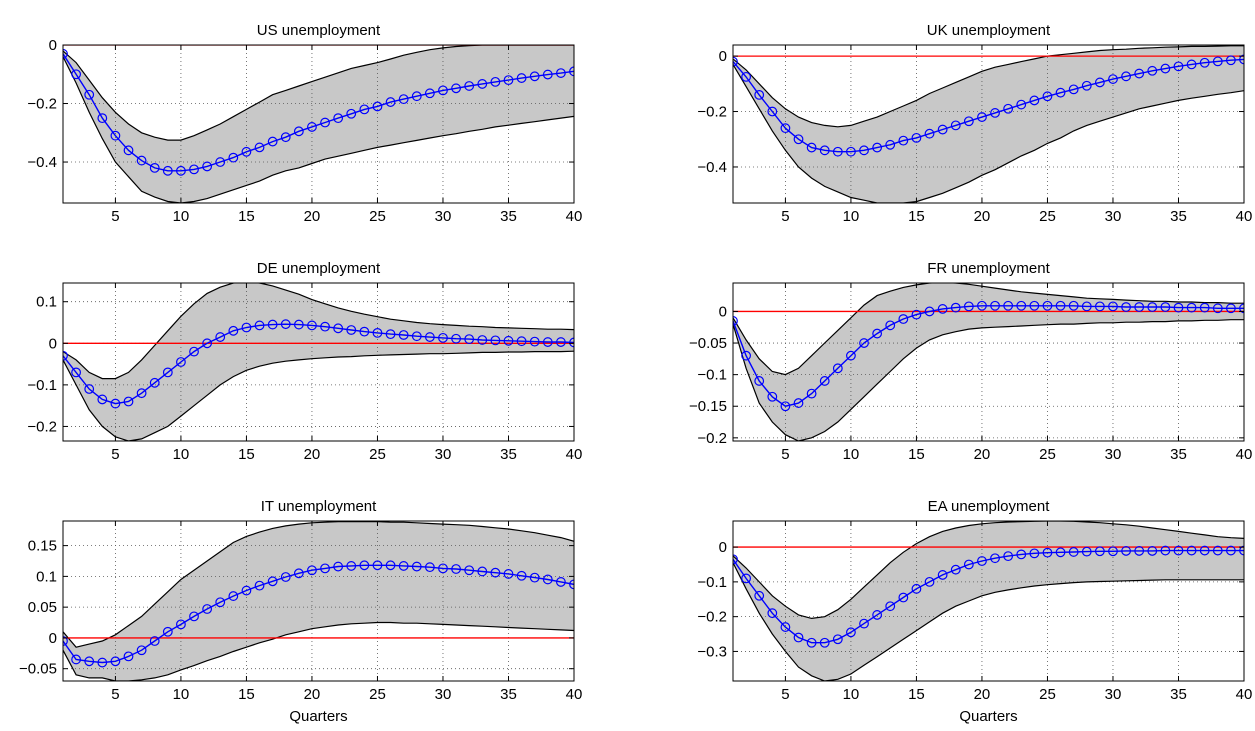  I want to click on y-tick-label: −0.1, so click(42, 385).